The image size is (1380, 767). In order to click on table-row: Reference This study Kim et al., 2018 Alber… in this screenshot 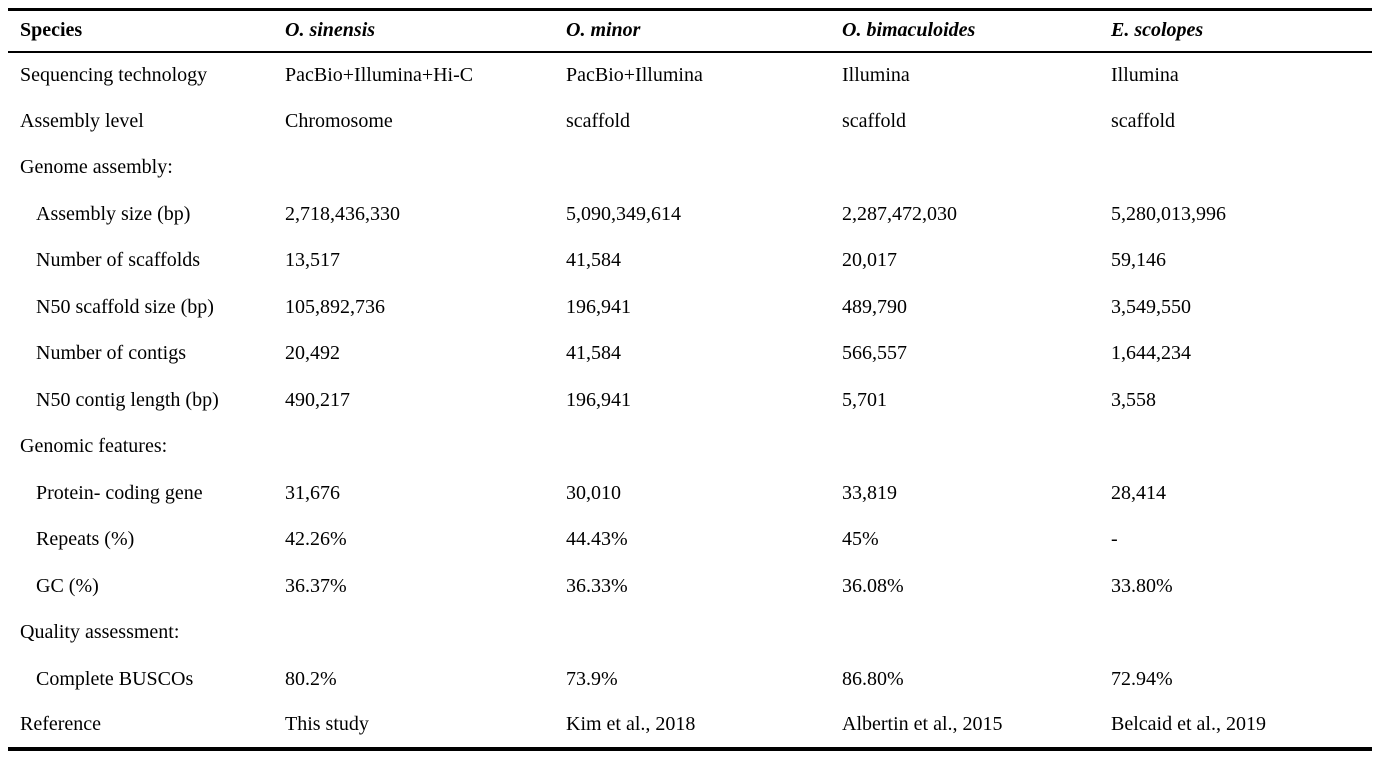, I will do `click(690, 726)`.